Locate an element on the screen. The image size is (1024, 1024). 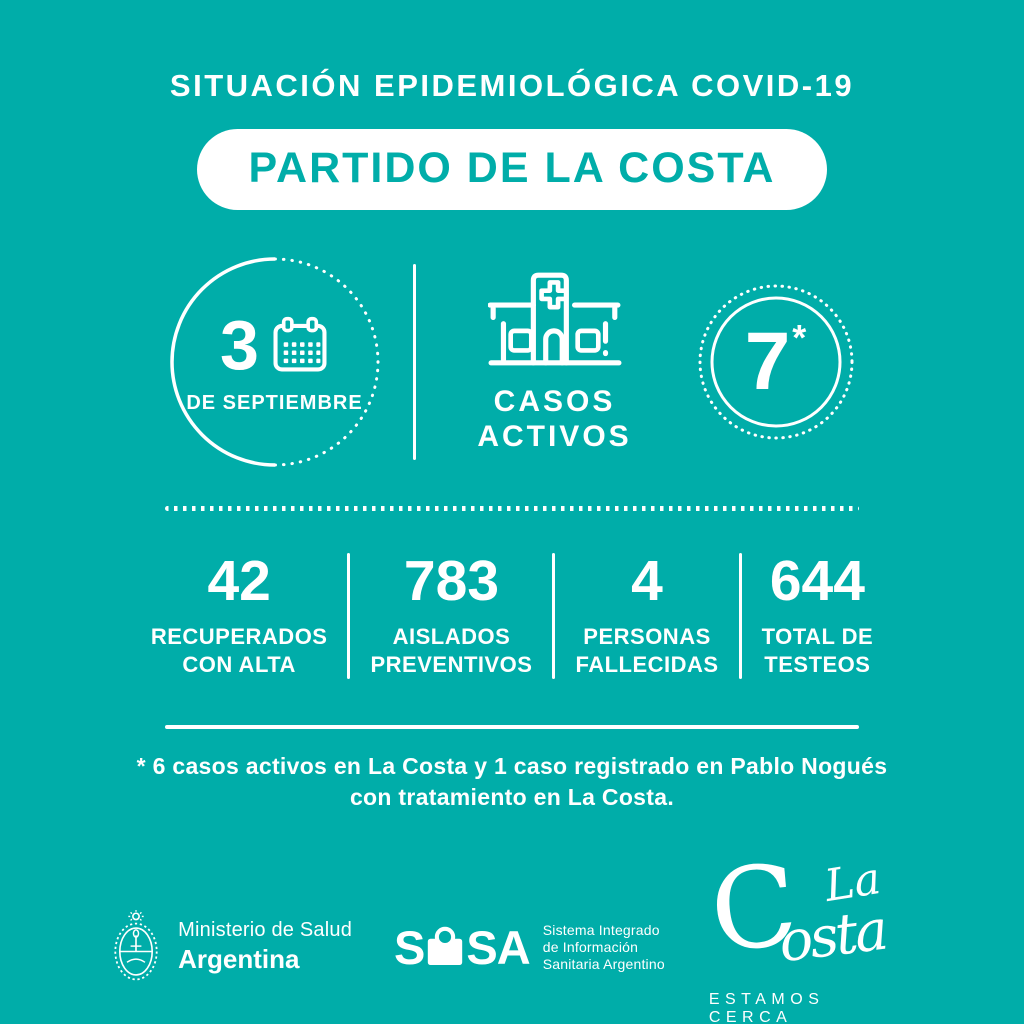
argentina-coat-of-arms-icon is located at coordinates (136, 945).